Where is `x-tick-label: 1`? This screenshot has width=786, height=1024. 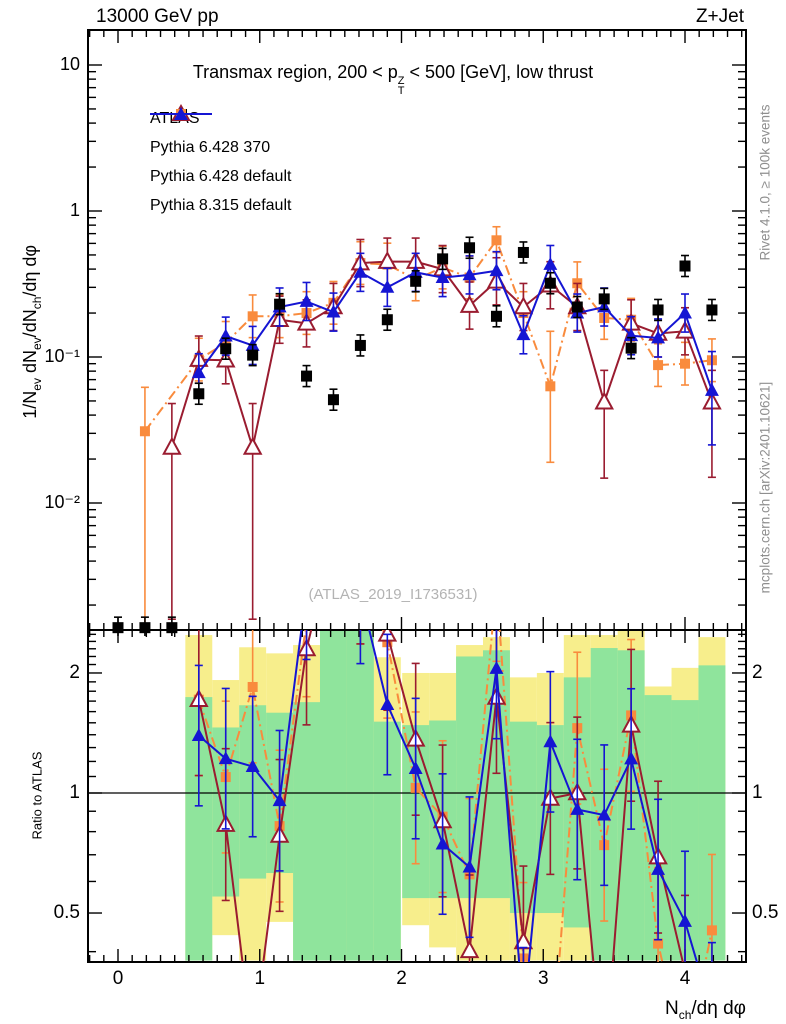
x-tick-label: 1 is located at coordinates (260, 978).